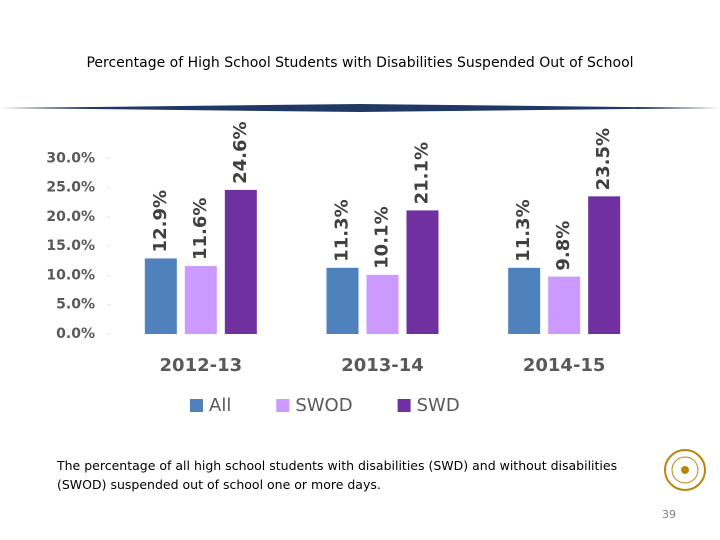 The height and width of the screenshot is (540, 720). Describe the element at coordinates (201, 365) in the screenshot. I see `x-tick-label: 2012-13` at that location.